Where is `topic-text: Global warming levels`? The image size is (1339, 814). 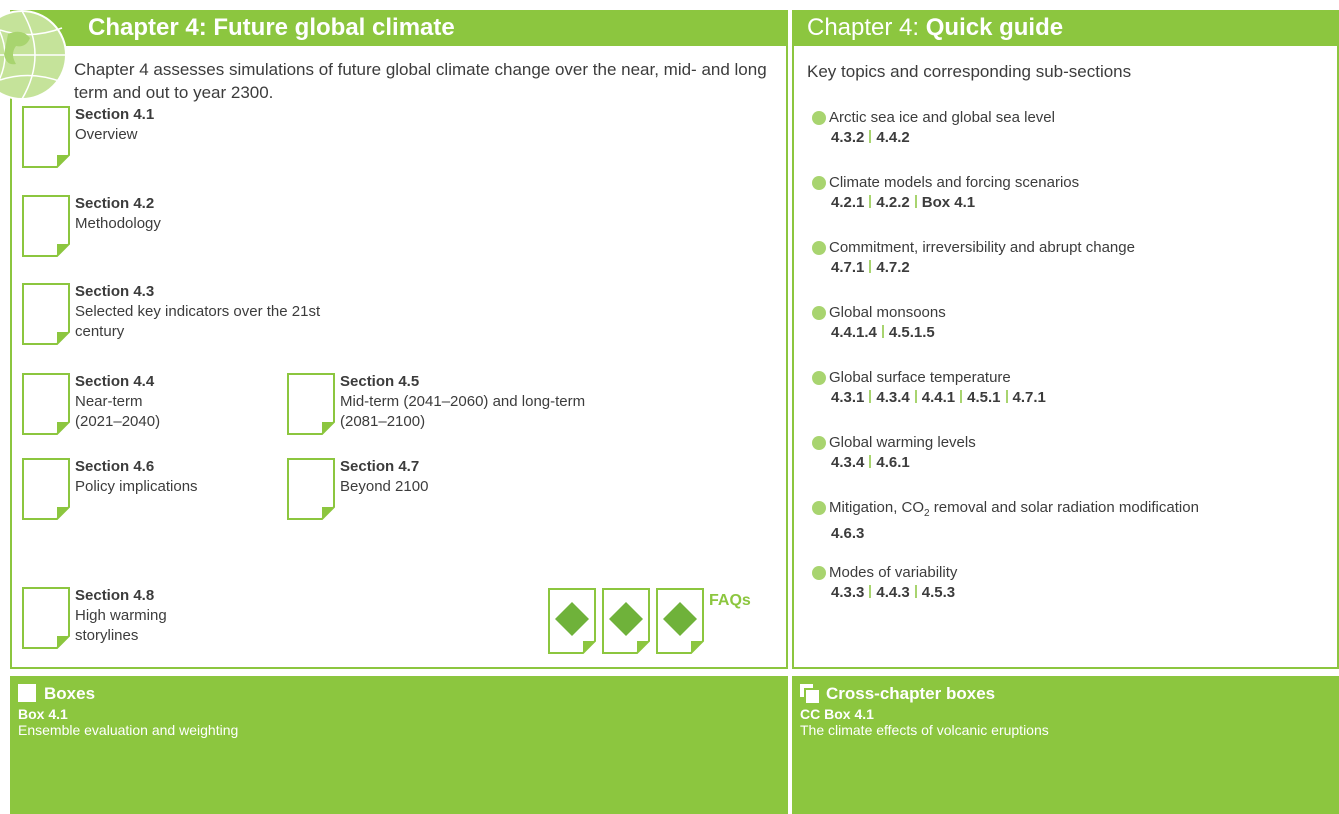
topic-text: Global warming levels is located at coordinates (902, 442).